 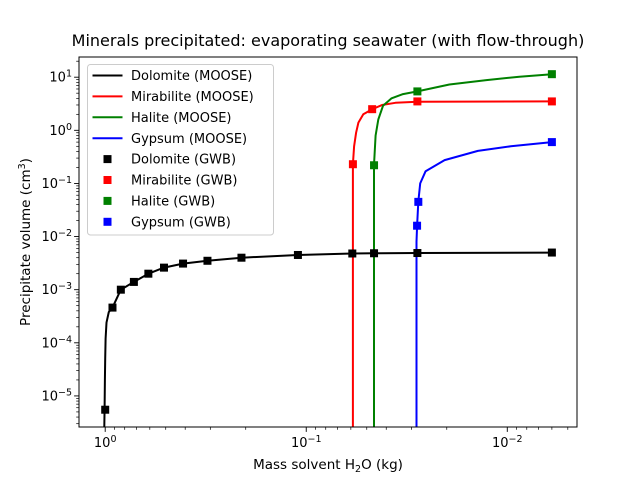 What do you see at coordinates (56, 183) in the screenshot?
I see `y-tick-label: 10⁻¹` at bounding box center [56, 183].